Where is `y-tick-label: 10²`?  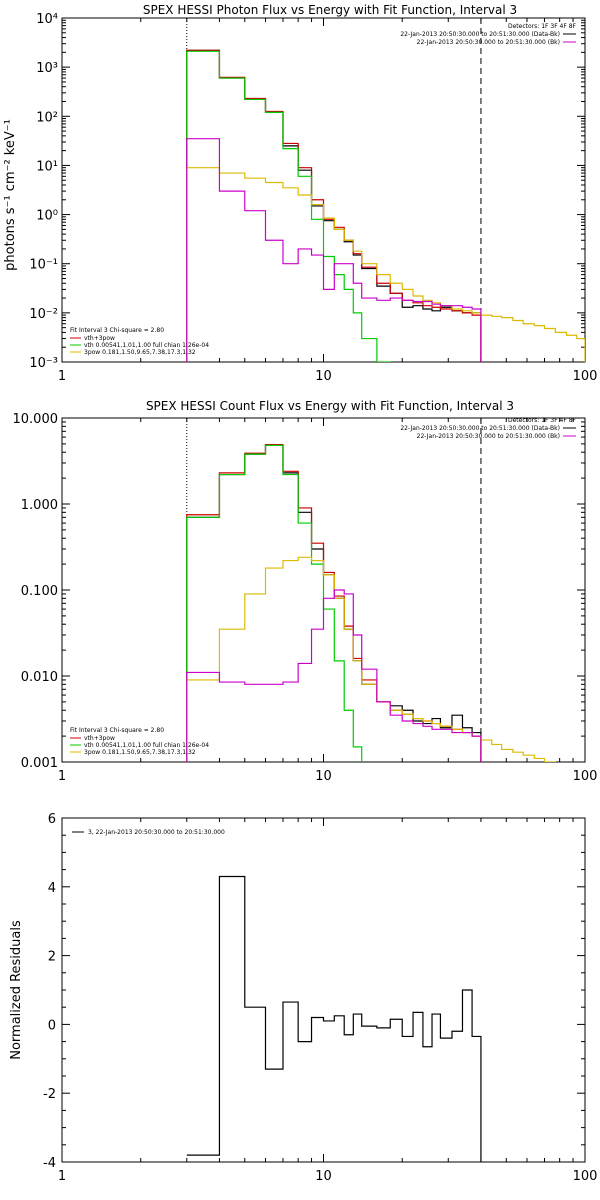 y-tick-label: 10² is located at coordinates (47, 117).